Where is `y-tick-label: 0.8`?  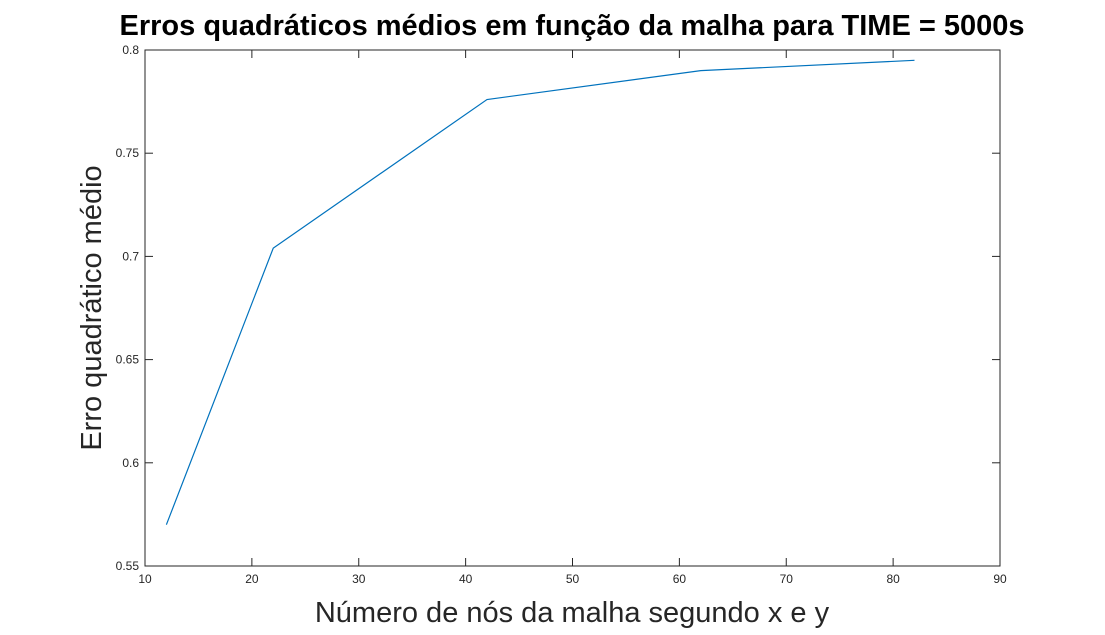 y-tick-label: 0.8 is located at coordinates (130, 50).